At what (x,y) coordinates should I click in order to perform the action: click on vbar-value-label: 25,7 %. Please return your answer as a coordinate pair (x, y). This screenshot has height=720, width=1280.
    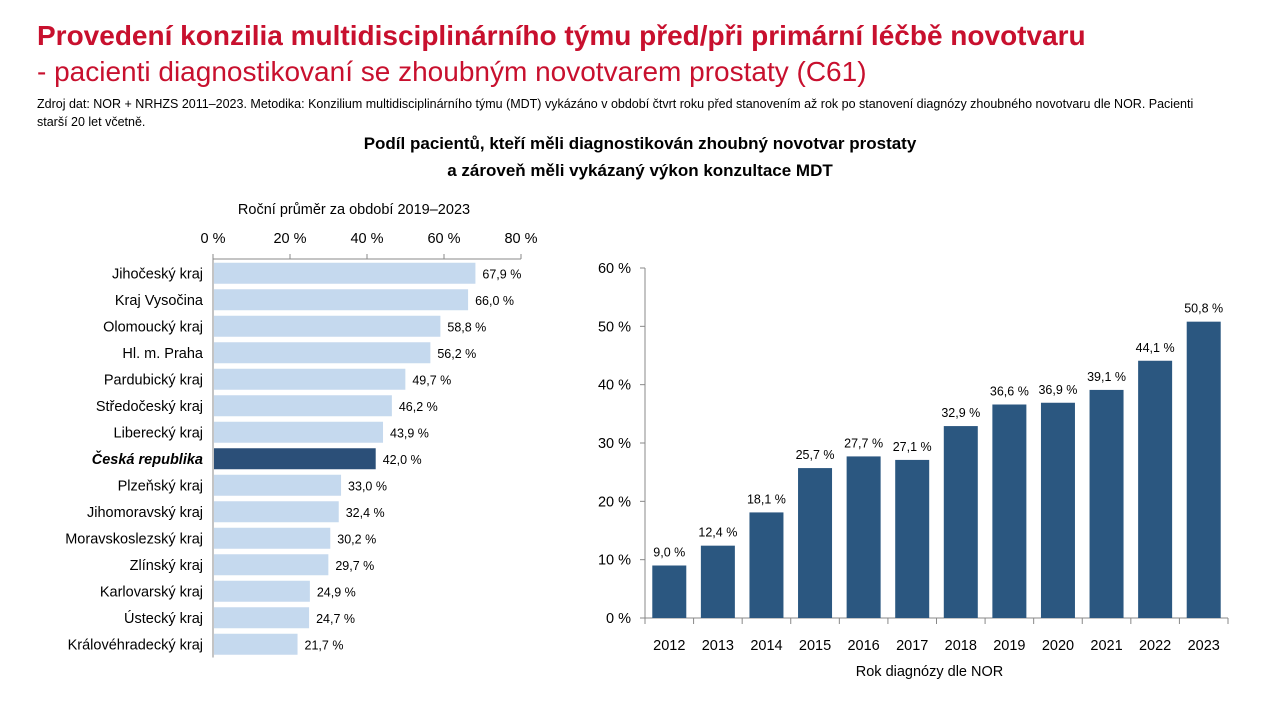
    Looking at the image, I should click on (815, 455).